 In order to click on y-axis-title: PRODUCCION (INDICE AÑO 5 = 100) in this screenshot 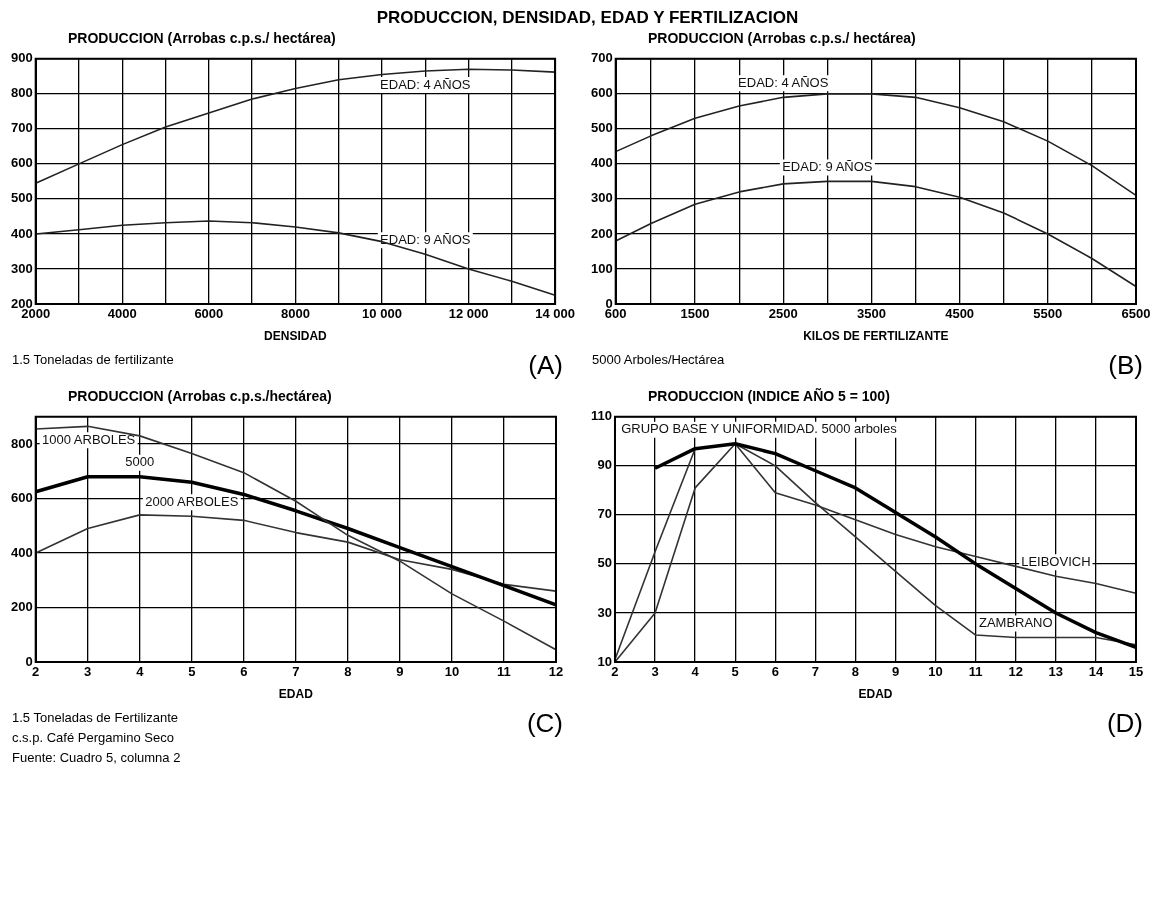, I will do `click(769, 397)`.